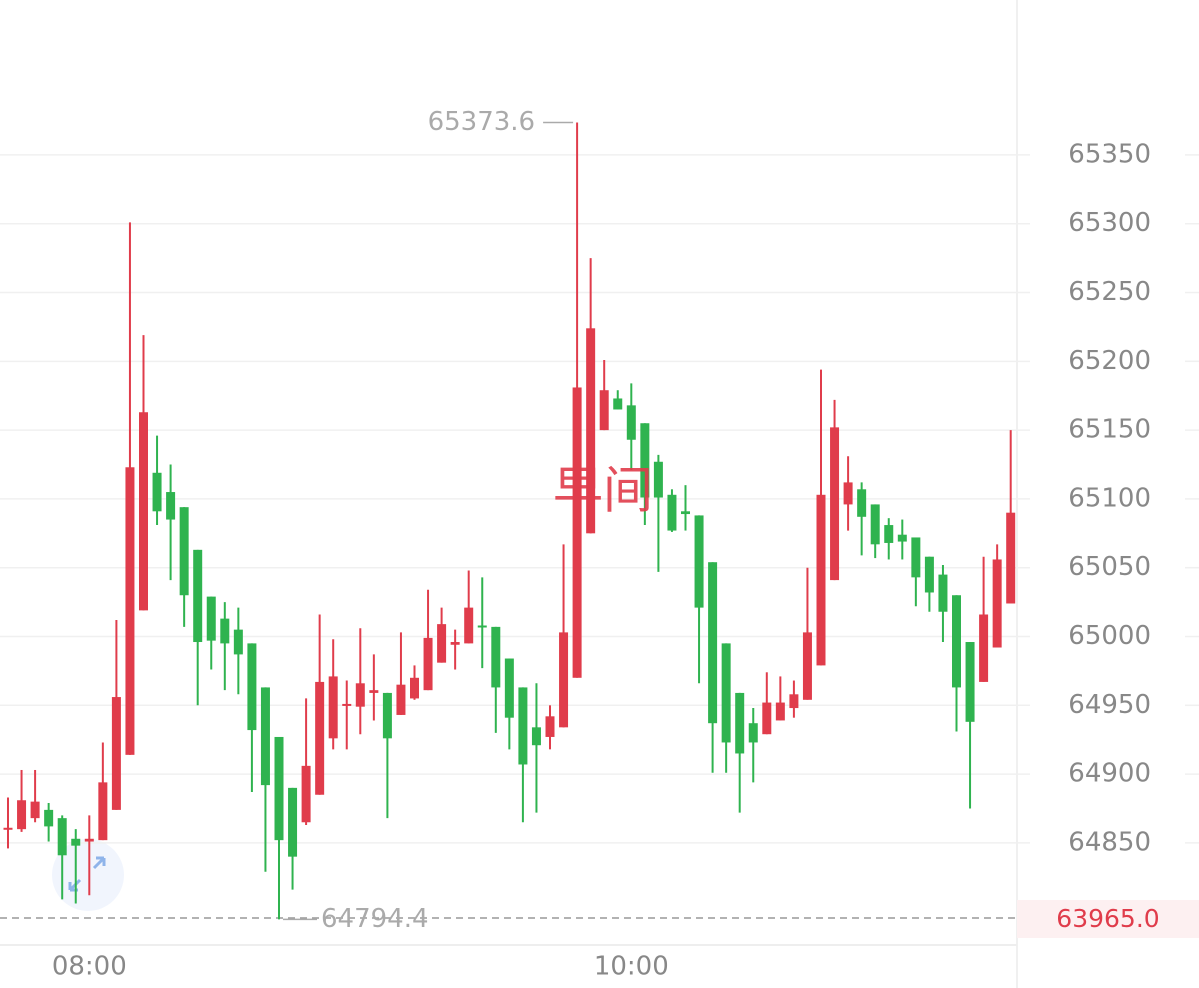 The height and width of the screenshot is (988, 1199). I want to click on y-tick-label: 64900, so click(1109, 774).